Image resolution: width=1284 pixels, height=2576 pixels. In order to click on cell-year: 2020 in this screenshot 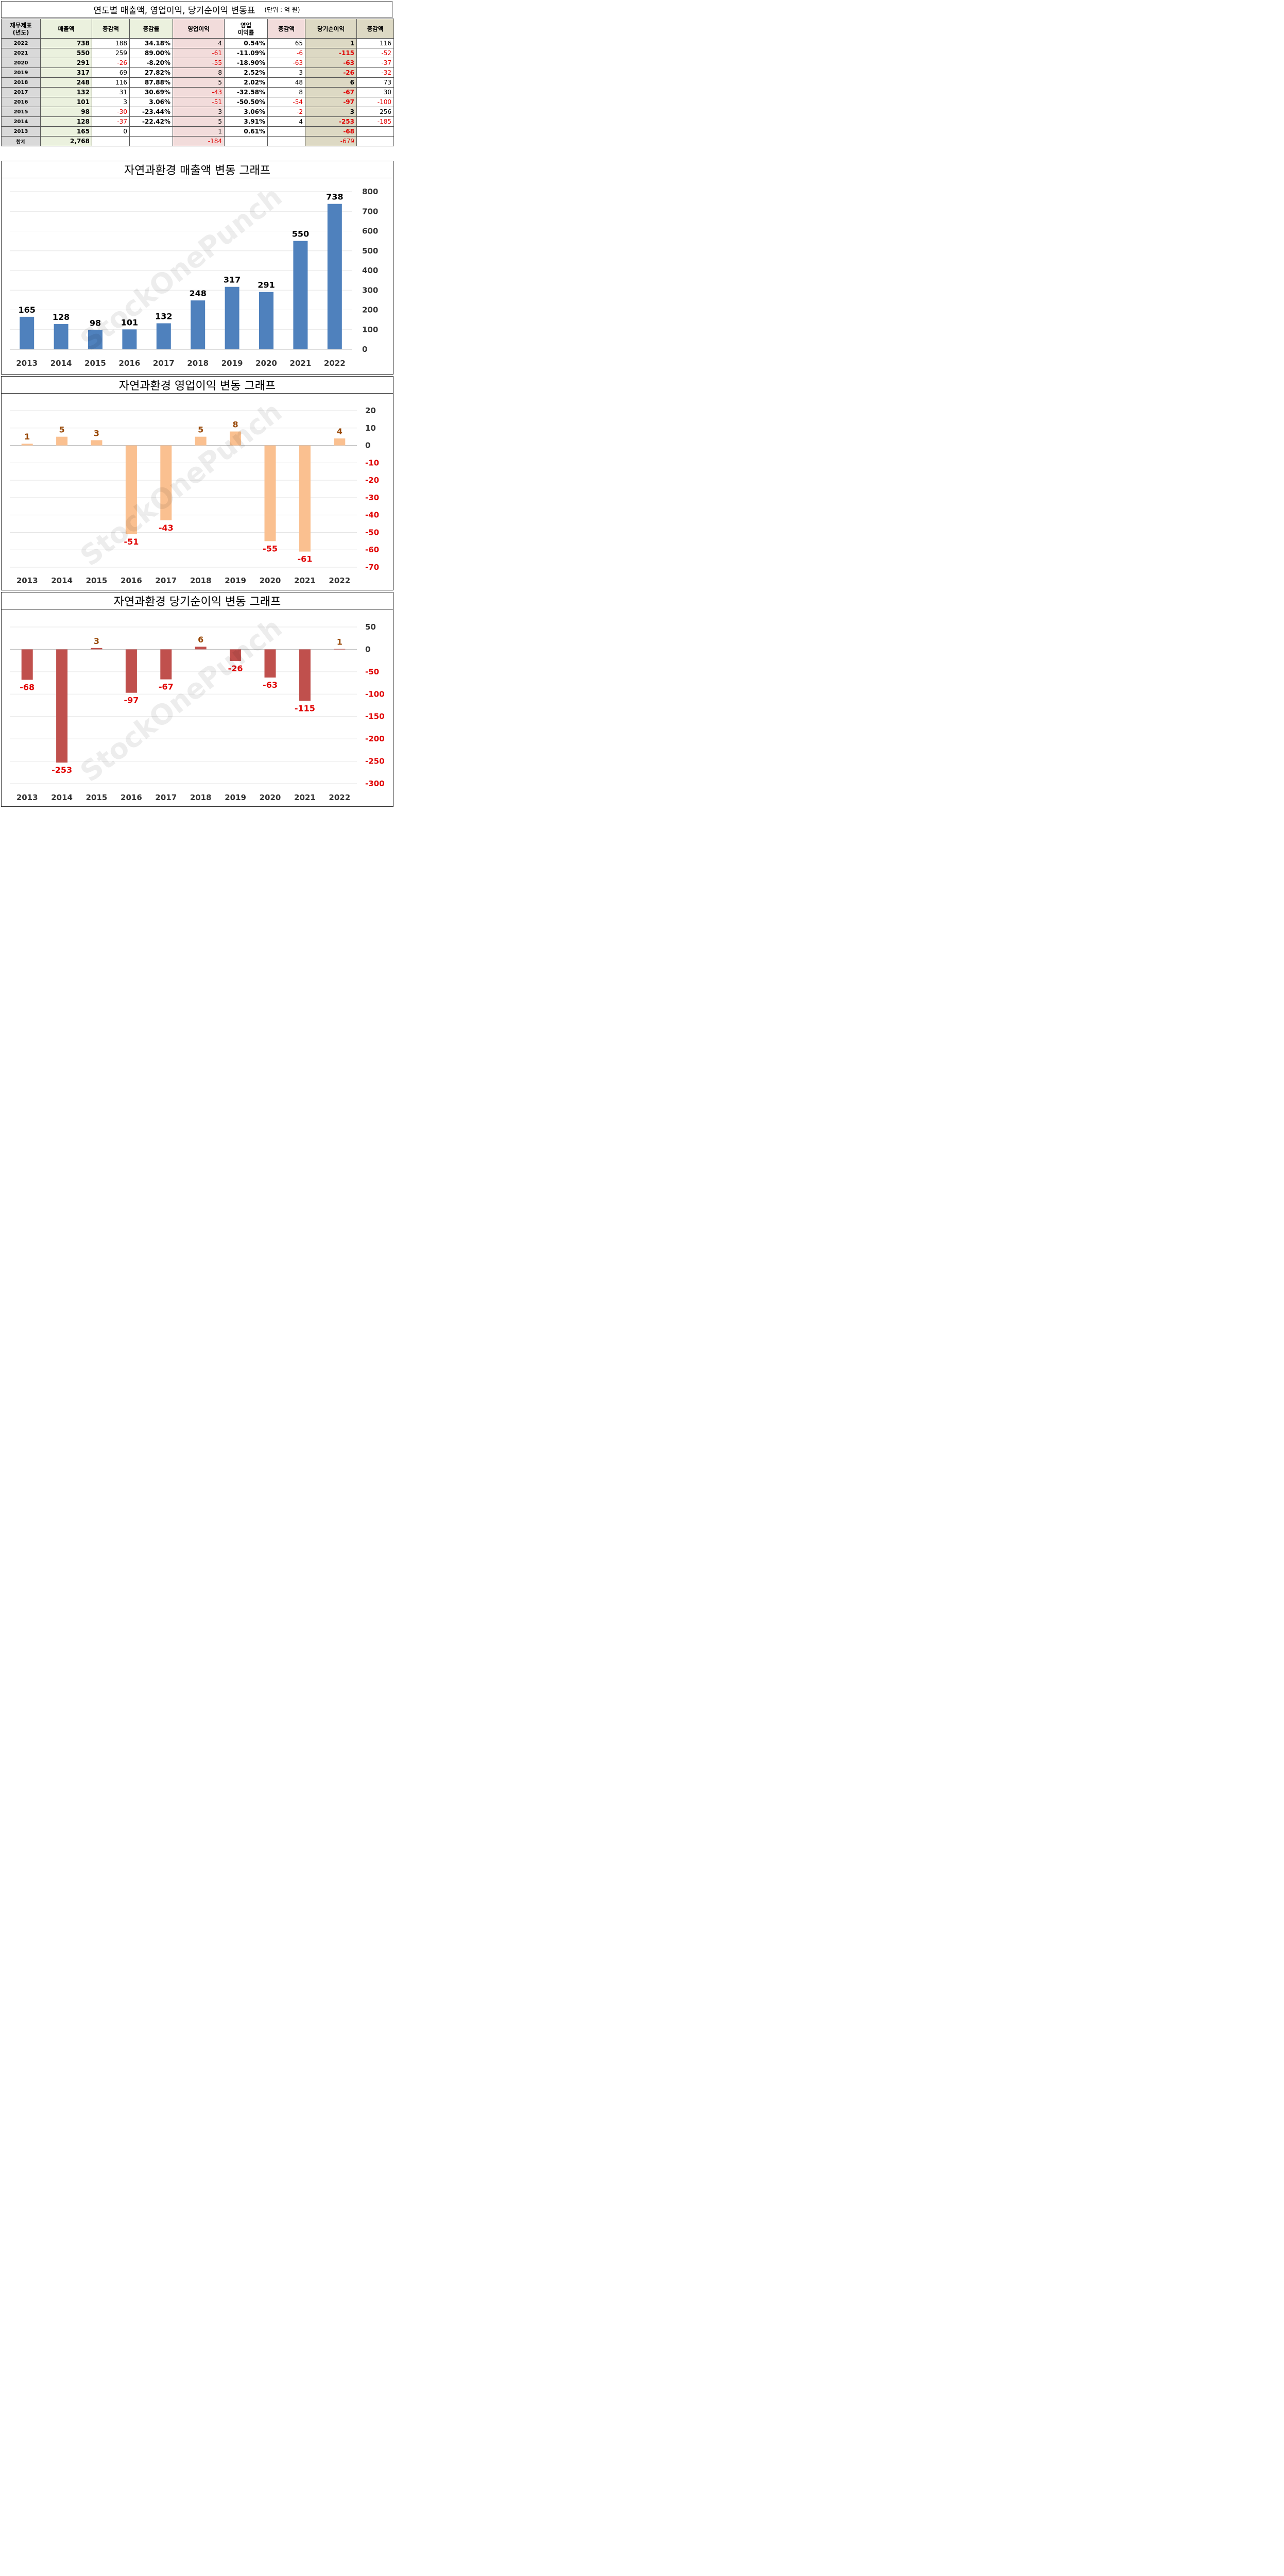, I will do `click(21, 63)`.